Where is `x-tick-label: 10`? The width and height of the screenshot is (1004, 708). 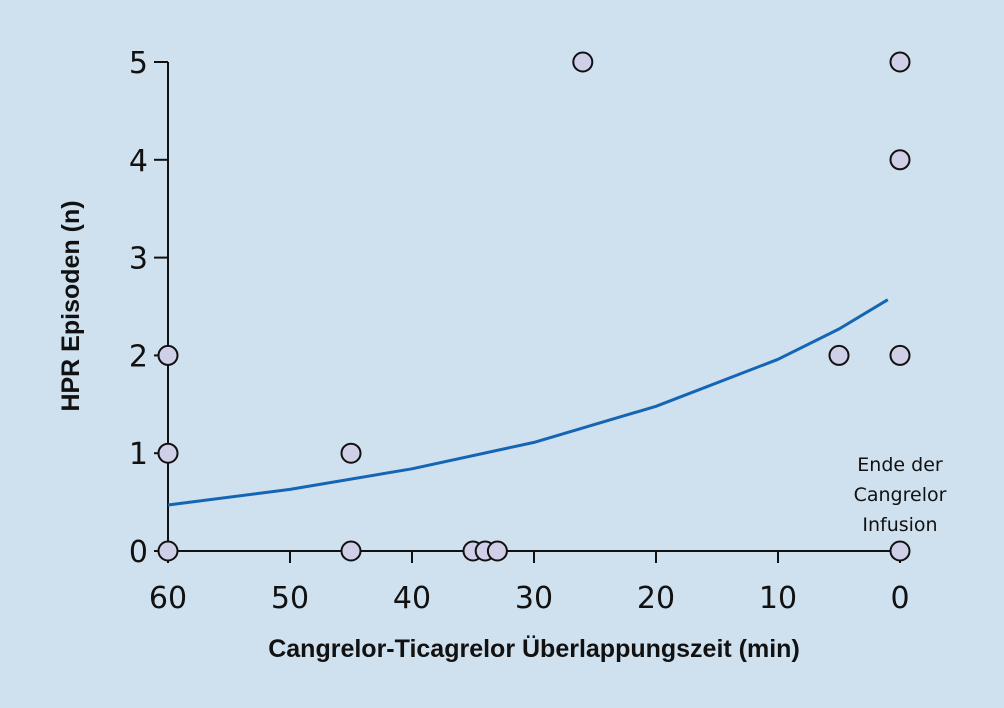
x-tick-label: 10 is located at coordinates (778, 598).